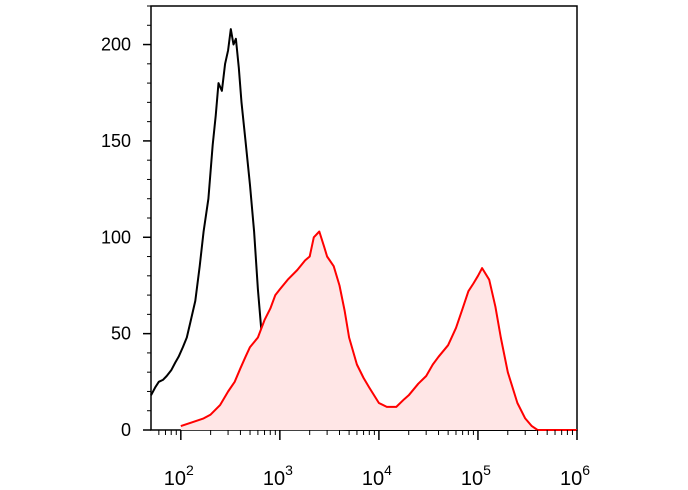 This screenshot has width=688, height=490. I want to click on x-tick-label: 10⁶, so click(575, 476).